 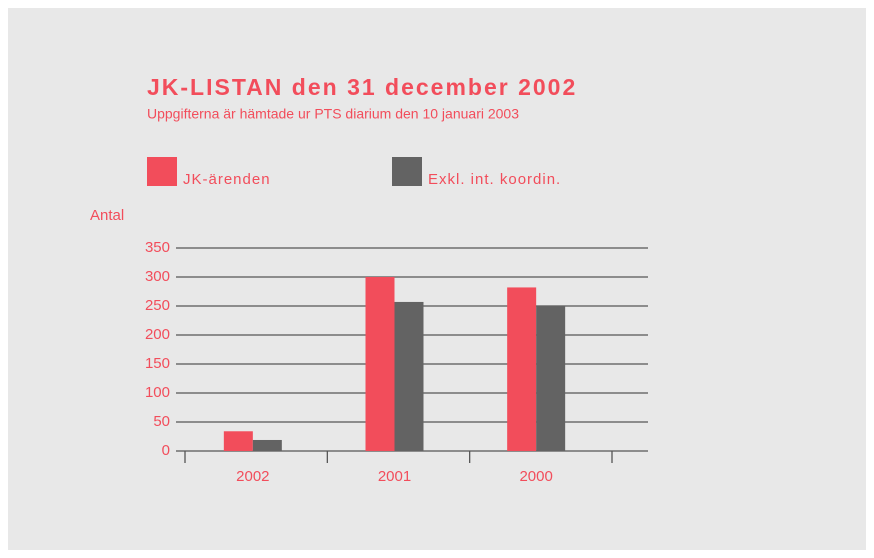 What do you see at coordinates (157, 363) in the screenshot?
I see `y-tick-label: 150` at bounding box center [157, 363].